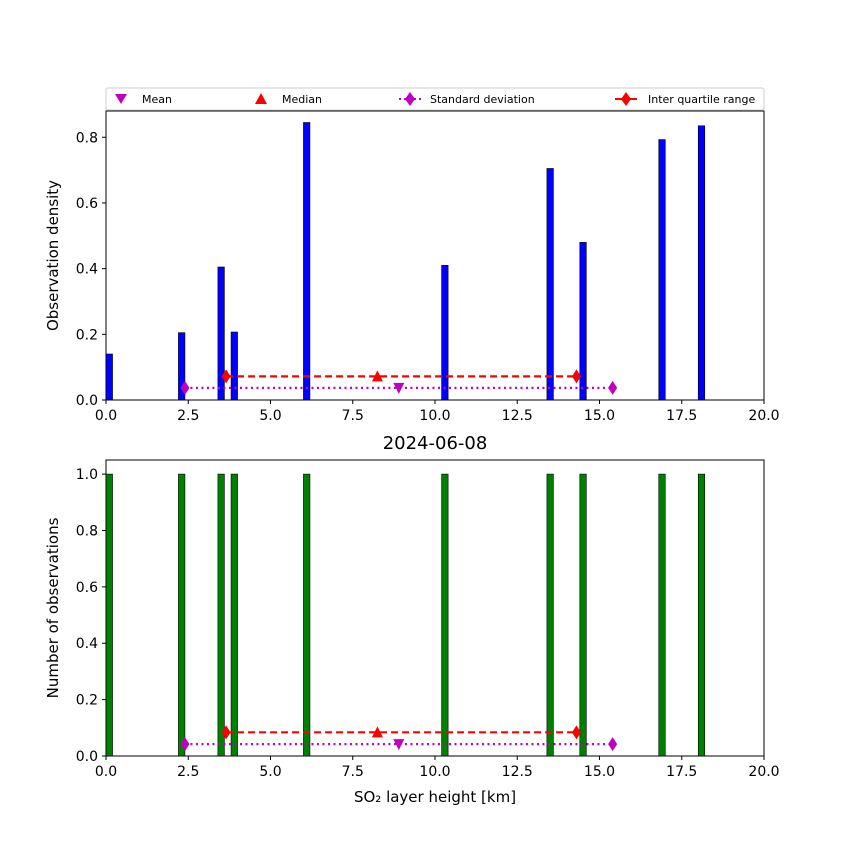 Image resolution: width=850 pixels, height=850 pixels. I want to click on density-x-tick-label: 17.5, so click(681, 416).